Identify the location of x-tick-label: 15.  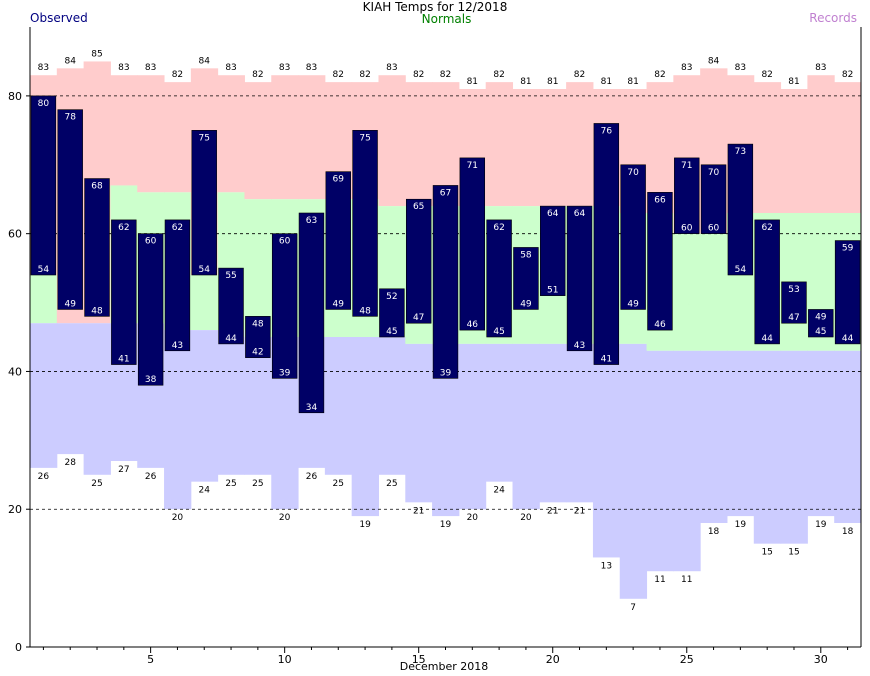
(419, 659).